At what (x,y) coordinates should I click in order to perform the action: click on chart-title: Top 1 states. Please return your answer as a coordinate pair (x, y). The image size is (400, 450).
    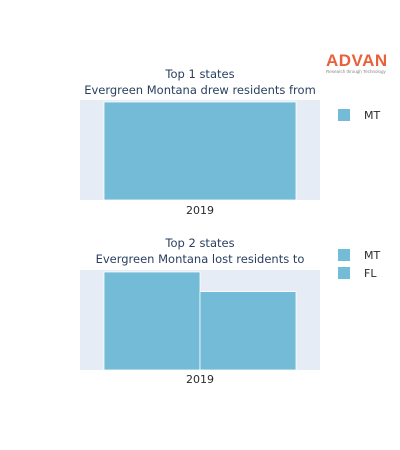
    Looking at the image, I should click on (199, 74).